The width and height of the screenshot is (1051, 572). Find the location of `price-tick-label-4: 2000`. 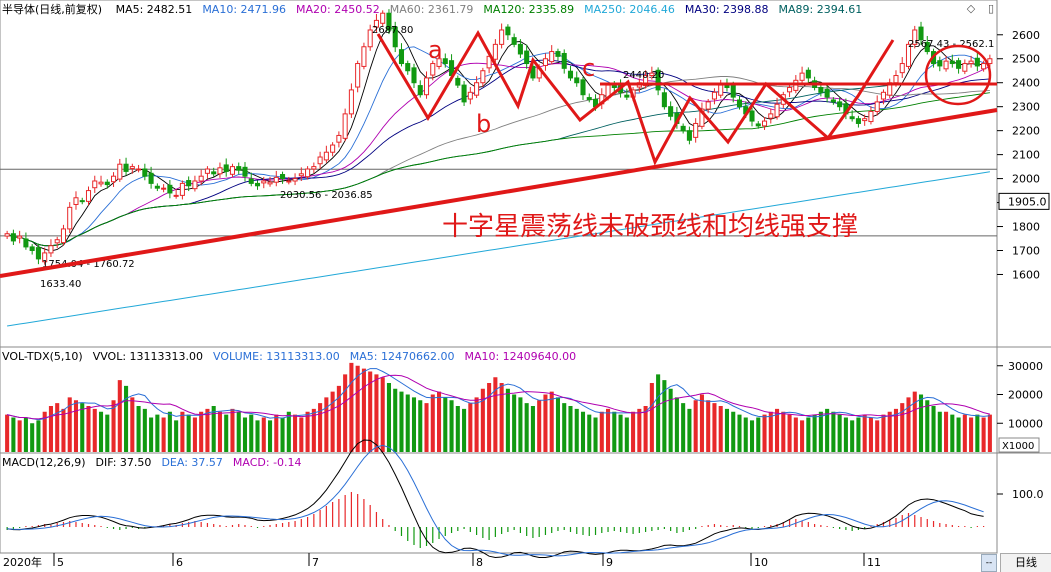

price-tick-label-4: 2000 is located at coordinates (1026, 179).